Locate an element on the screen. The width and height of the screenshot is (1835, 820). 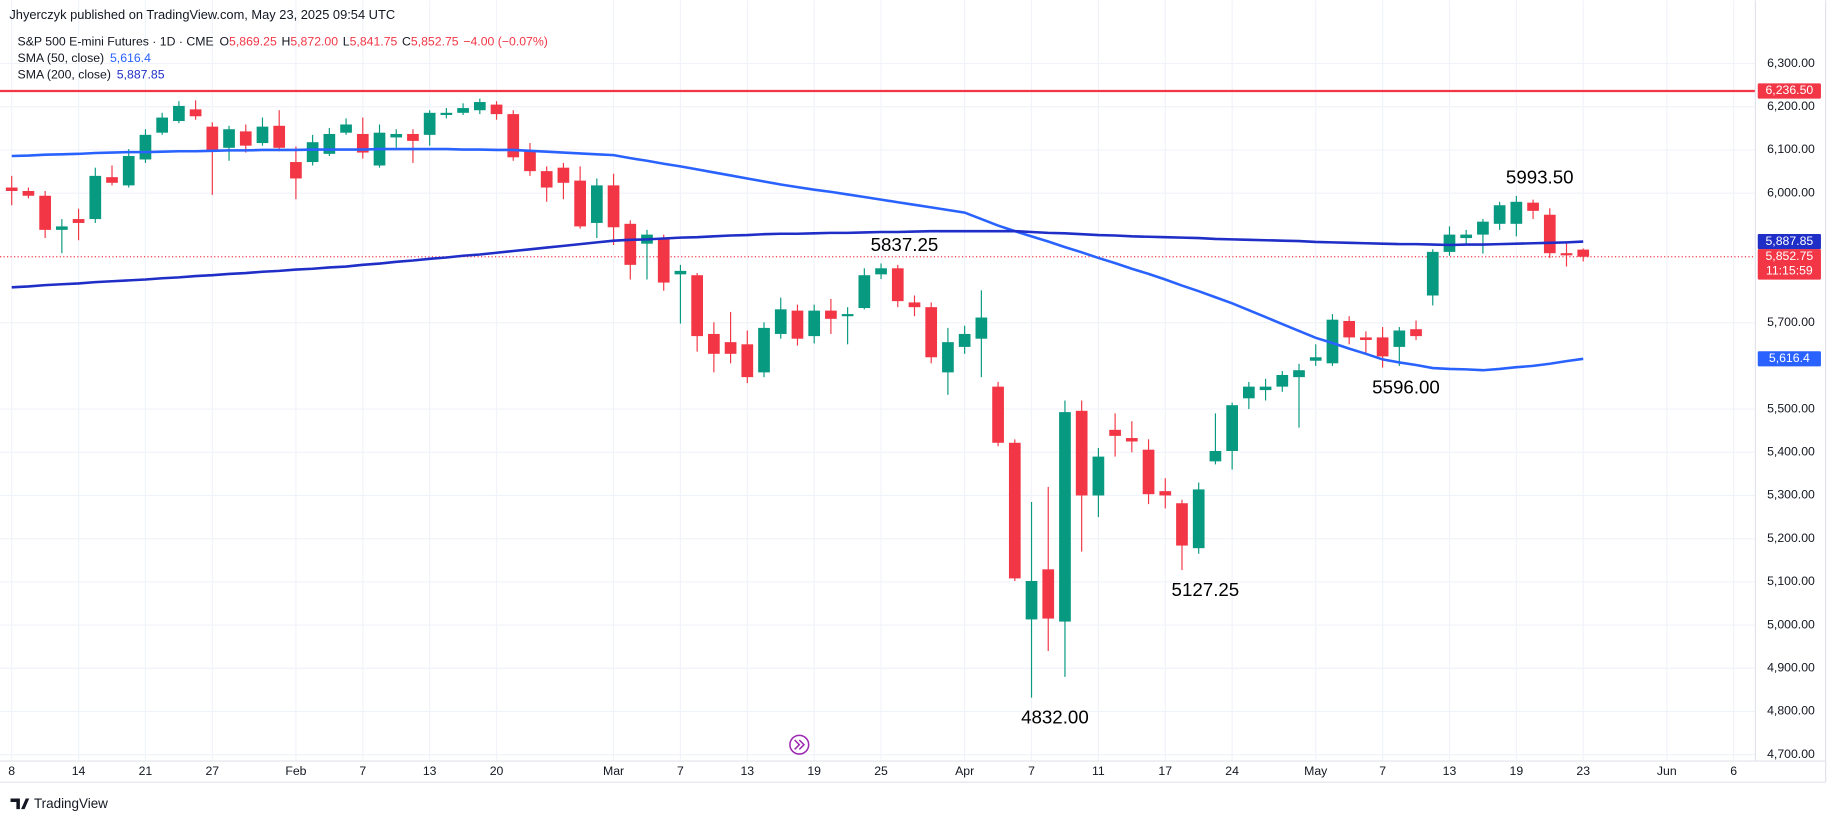
x-tick-label: Mar is located at coordinates (613, 771).